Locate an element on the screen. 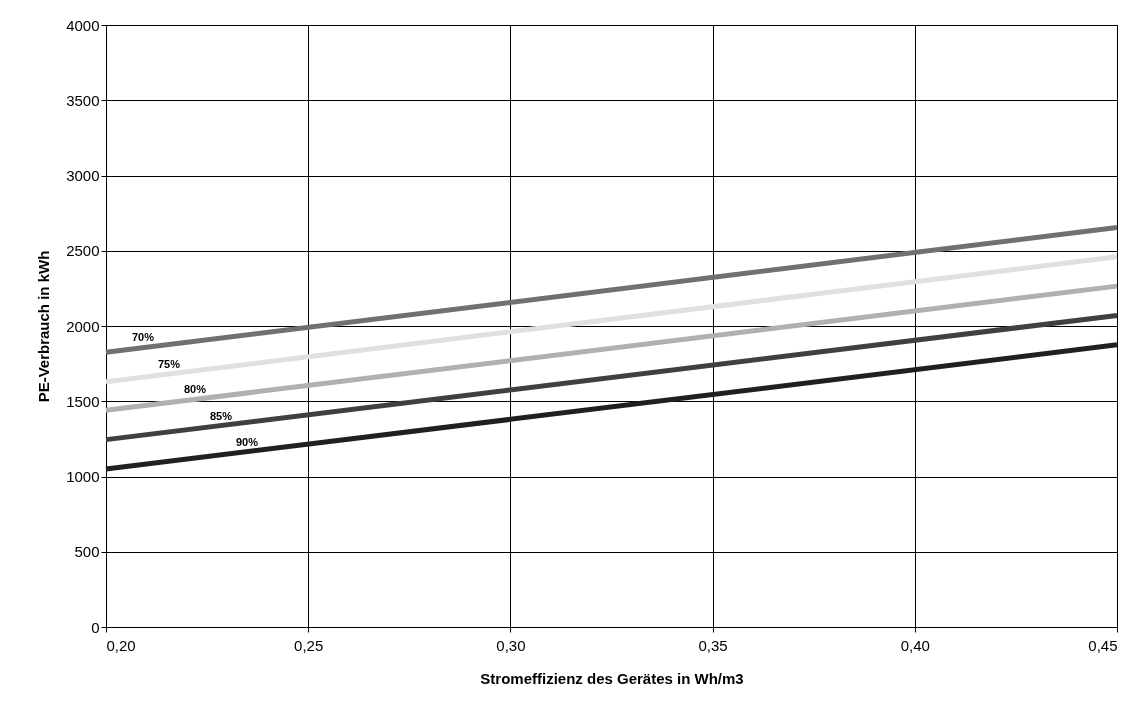 The image size is (1145, 701). x-tick-label: 0,25 is located at coordinates (309, 645).